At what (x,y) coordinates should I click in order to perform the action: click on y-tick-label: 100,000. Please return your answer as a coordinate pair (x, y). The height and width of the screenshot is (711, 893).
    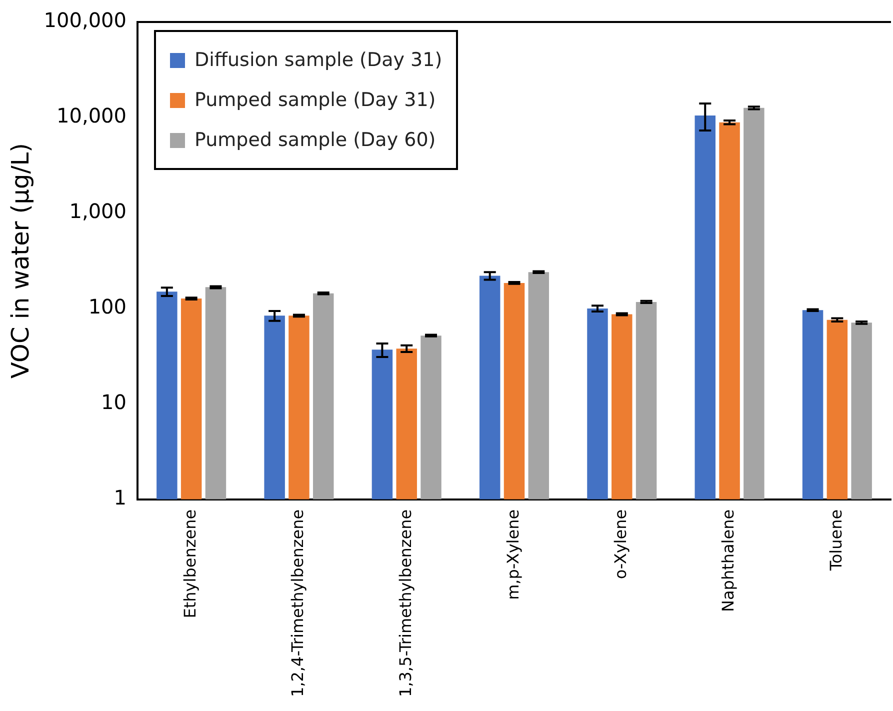
    Looking at the image, I should click on (85, 20).